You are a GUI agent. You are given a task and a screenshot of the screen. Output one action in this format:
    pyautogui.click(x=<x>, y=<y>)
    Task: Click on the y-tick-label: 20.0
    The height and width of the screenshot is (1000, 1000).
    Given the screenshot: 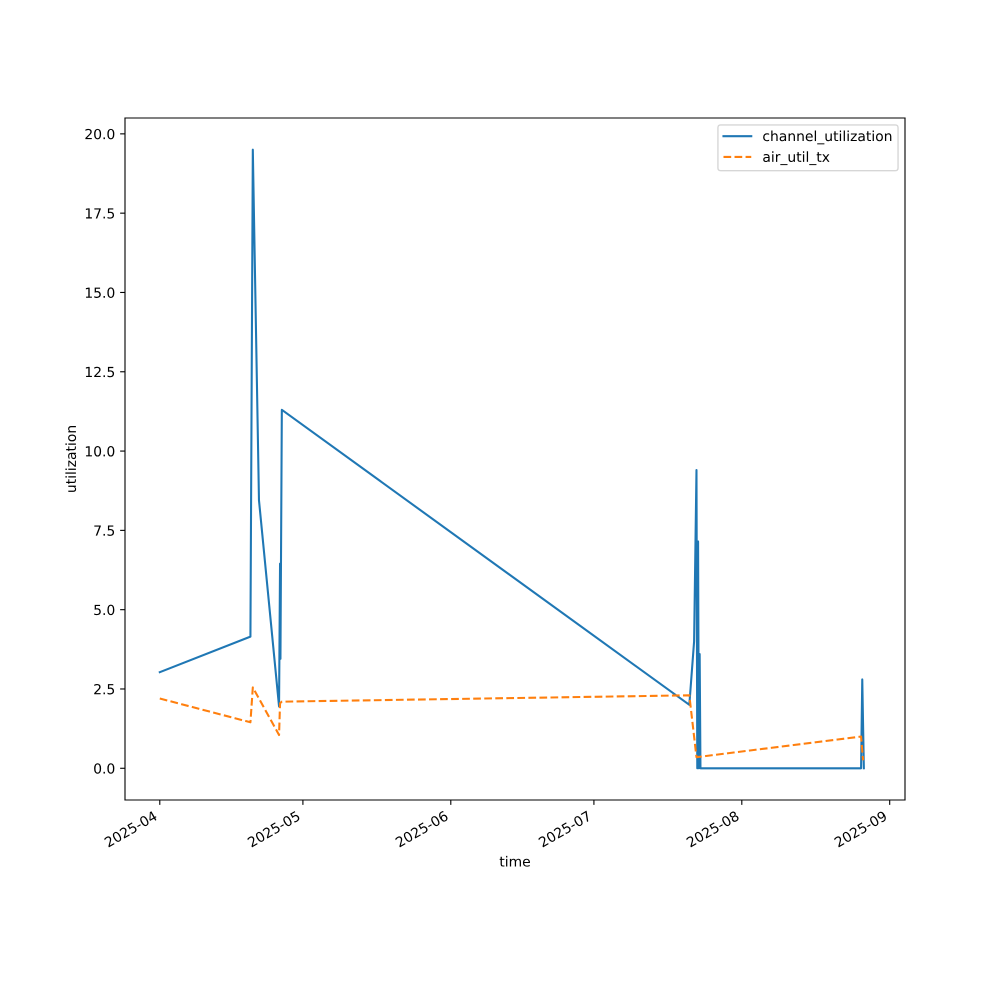 What is the action you would take?
    pyautogui.click(x=99, y=134)
    